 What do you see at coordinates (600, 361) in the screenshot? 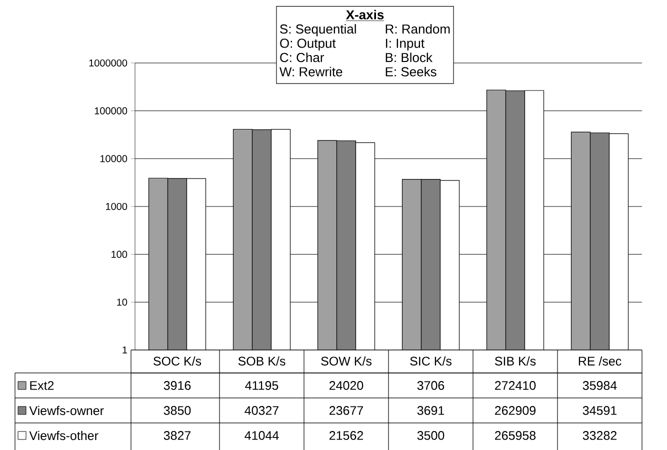
I see `x-tick-label: RE /sec` at bounding box center [600, 361].